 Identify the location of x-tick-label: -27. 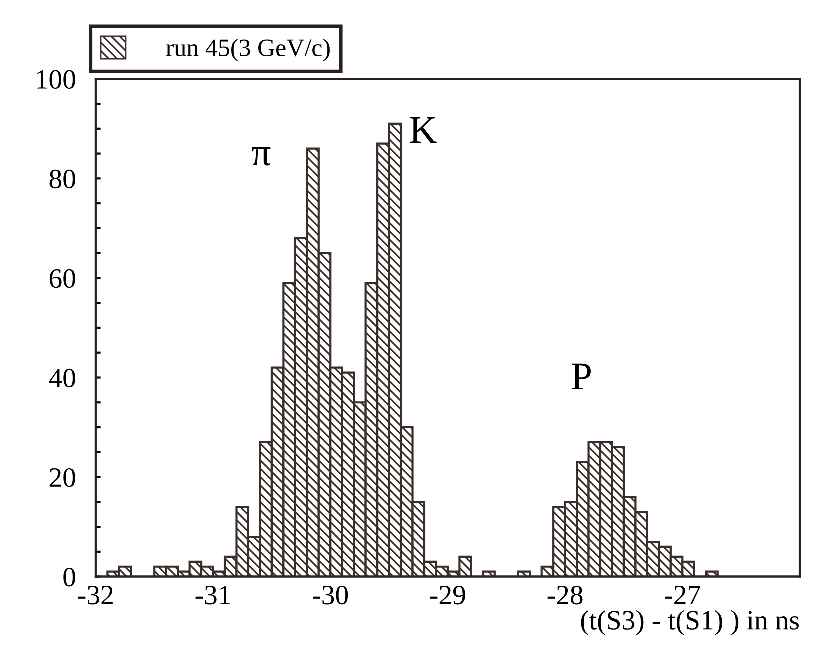
(682, 595).